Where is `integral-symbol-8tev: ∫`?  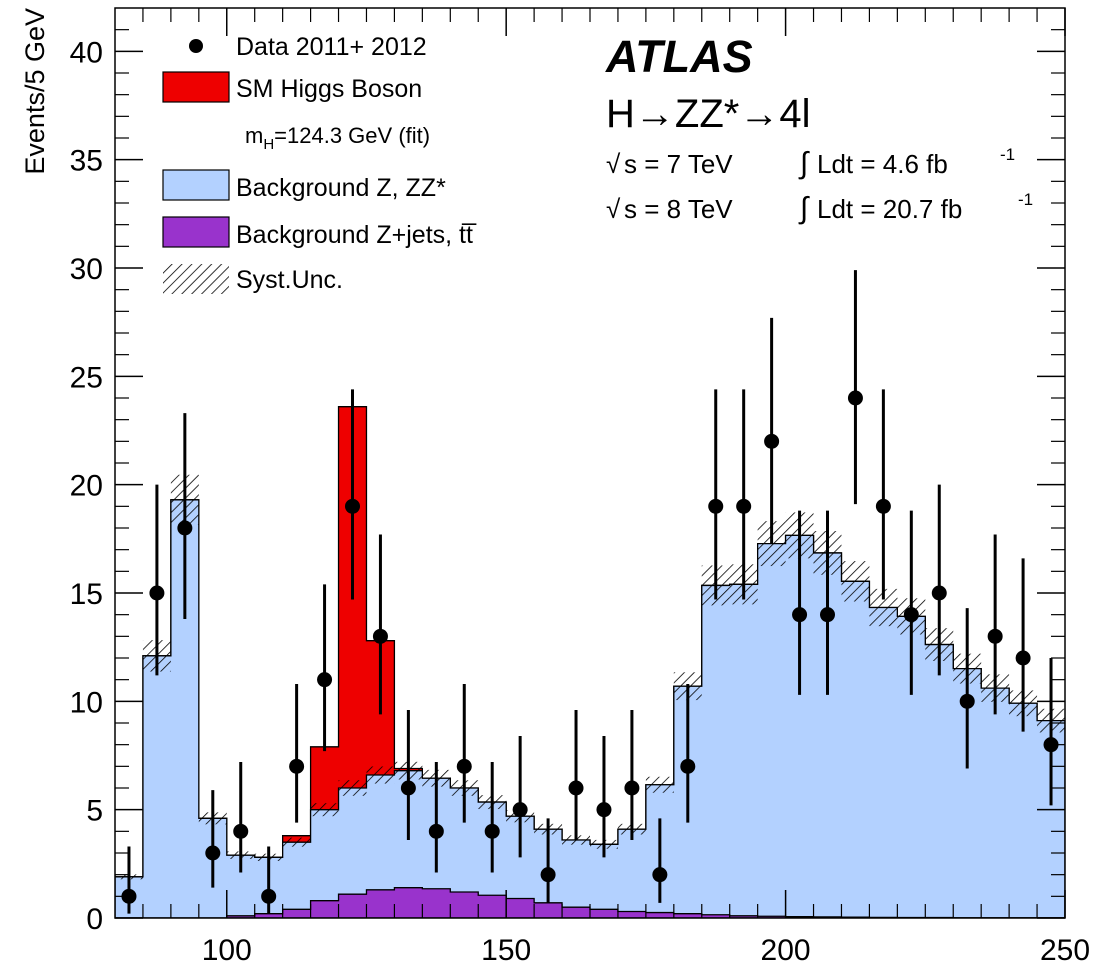
integral-symbol-8tev: ∫ is located at coordinates (804, 208).